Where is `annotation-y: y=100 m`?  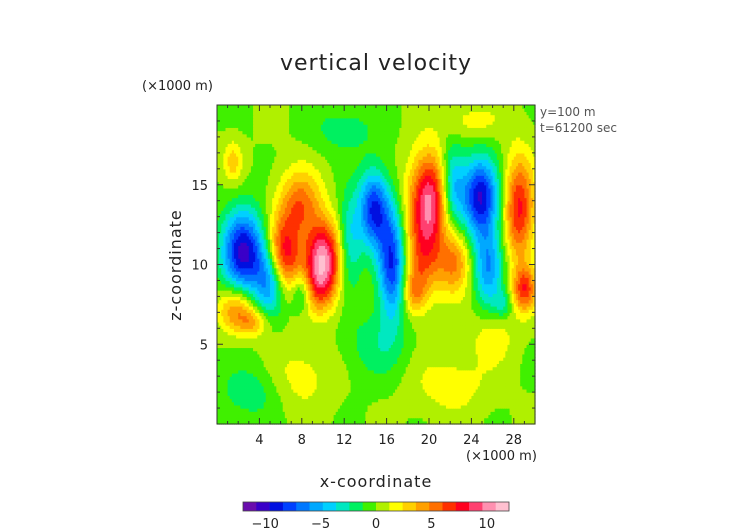
annotation-y: y=100 m is located at coordinates (568, 112).